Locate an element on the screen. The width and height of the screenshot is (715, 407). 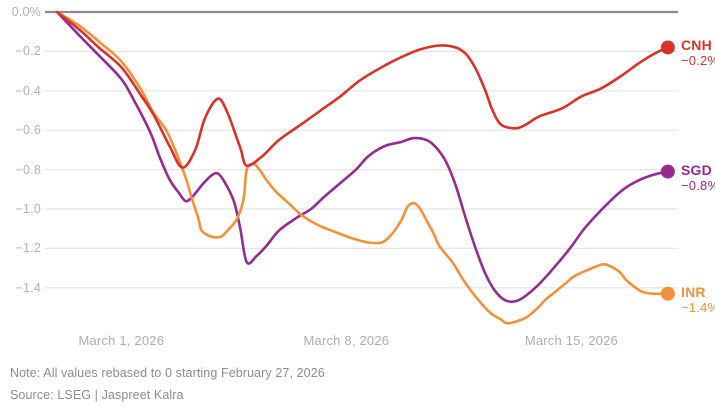
series-name-inr: INR is located at coordinates (693, 291).